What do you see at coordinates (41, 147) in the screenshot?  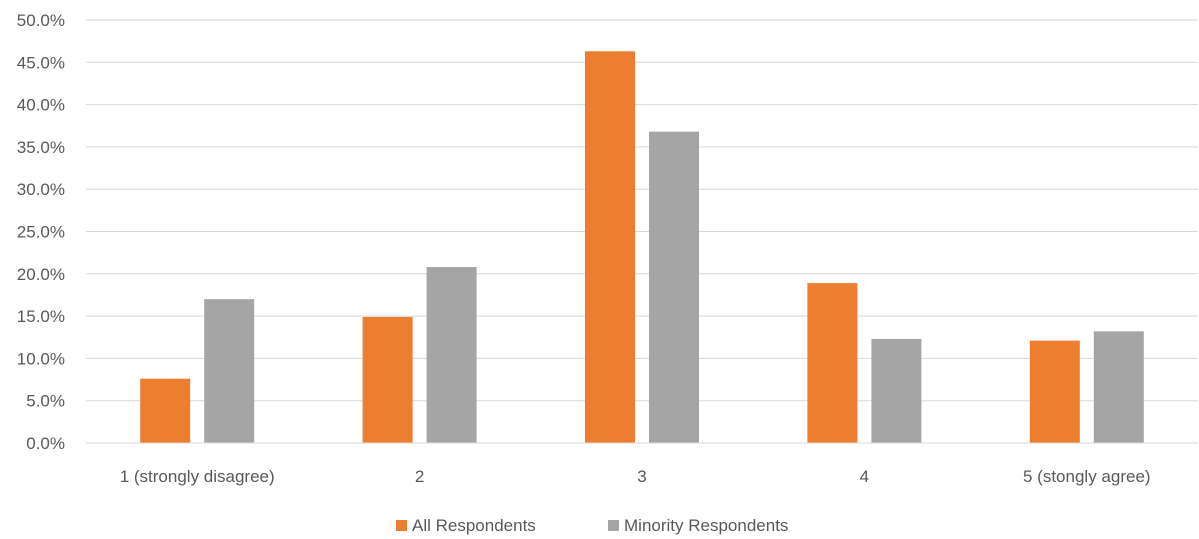 I see `y-tick-label: 35.0%` at bounding box center [41, 147].